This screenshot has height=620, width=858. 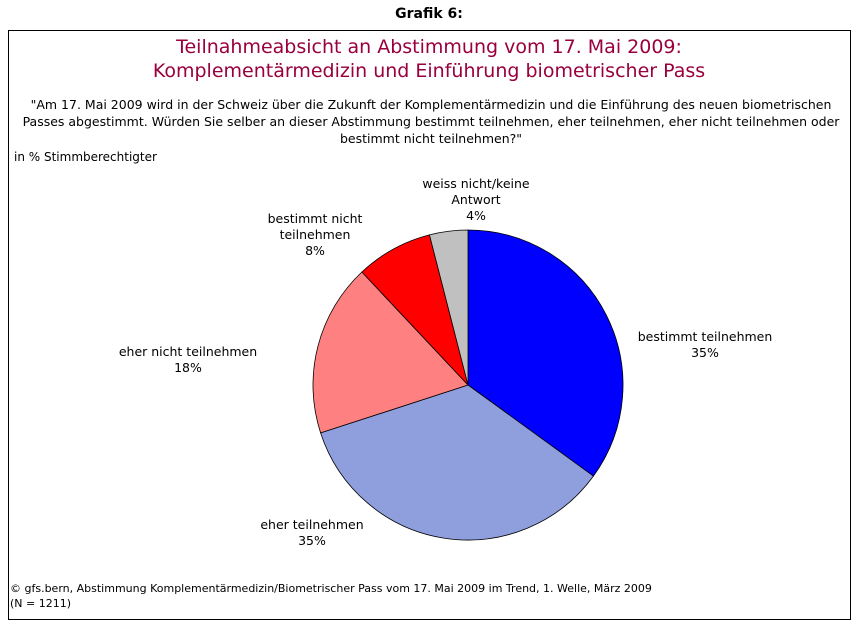 What do you see at coordinates (188, 367) in the screenshot?
I see `value-label: 18%` at bounding box center [188, 367].